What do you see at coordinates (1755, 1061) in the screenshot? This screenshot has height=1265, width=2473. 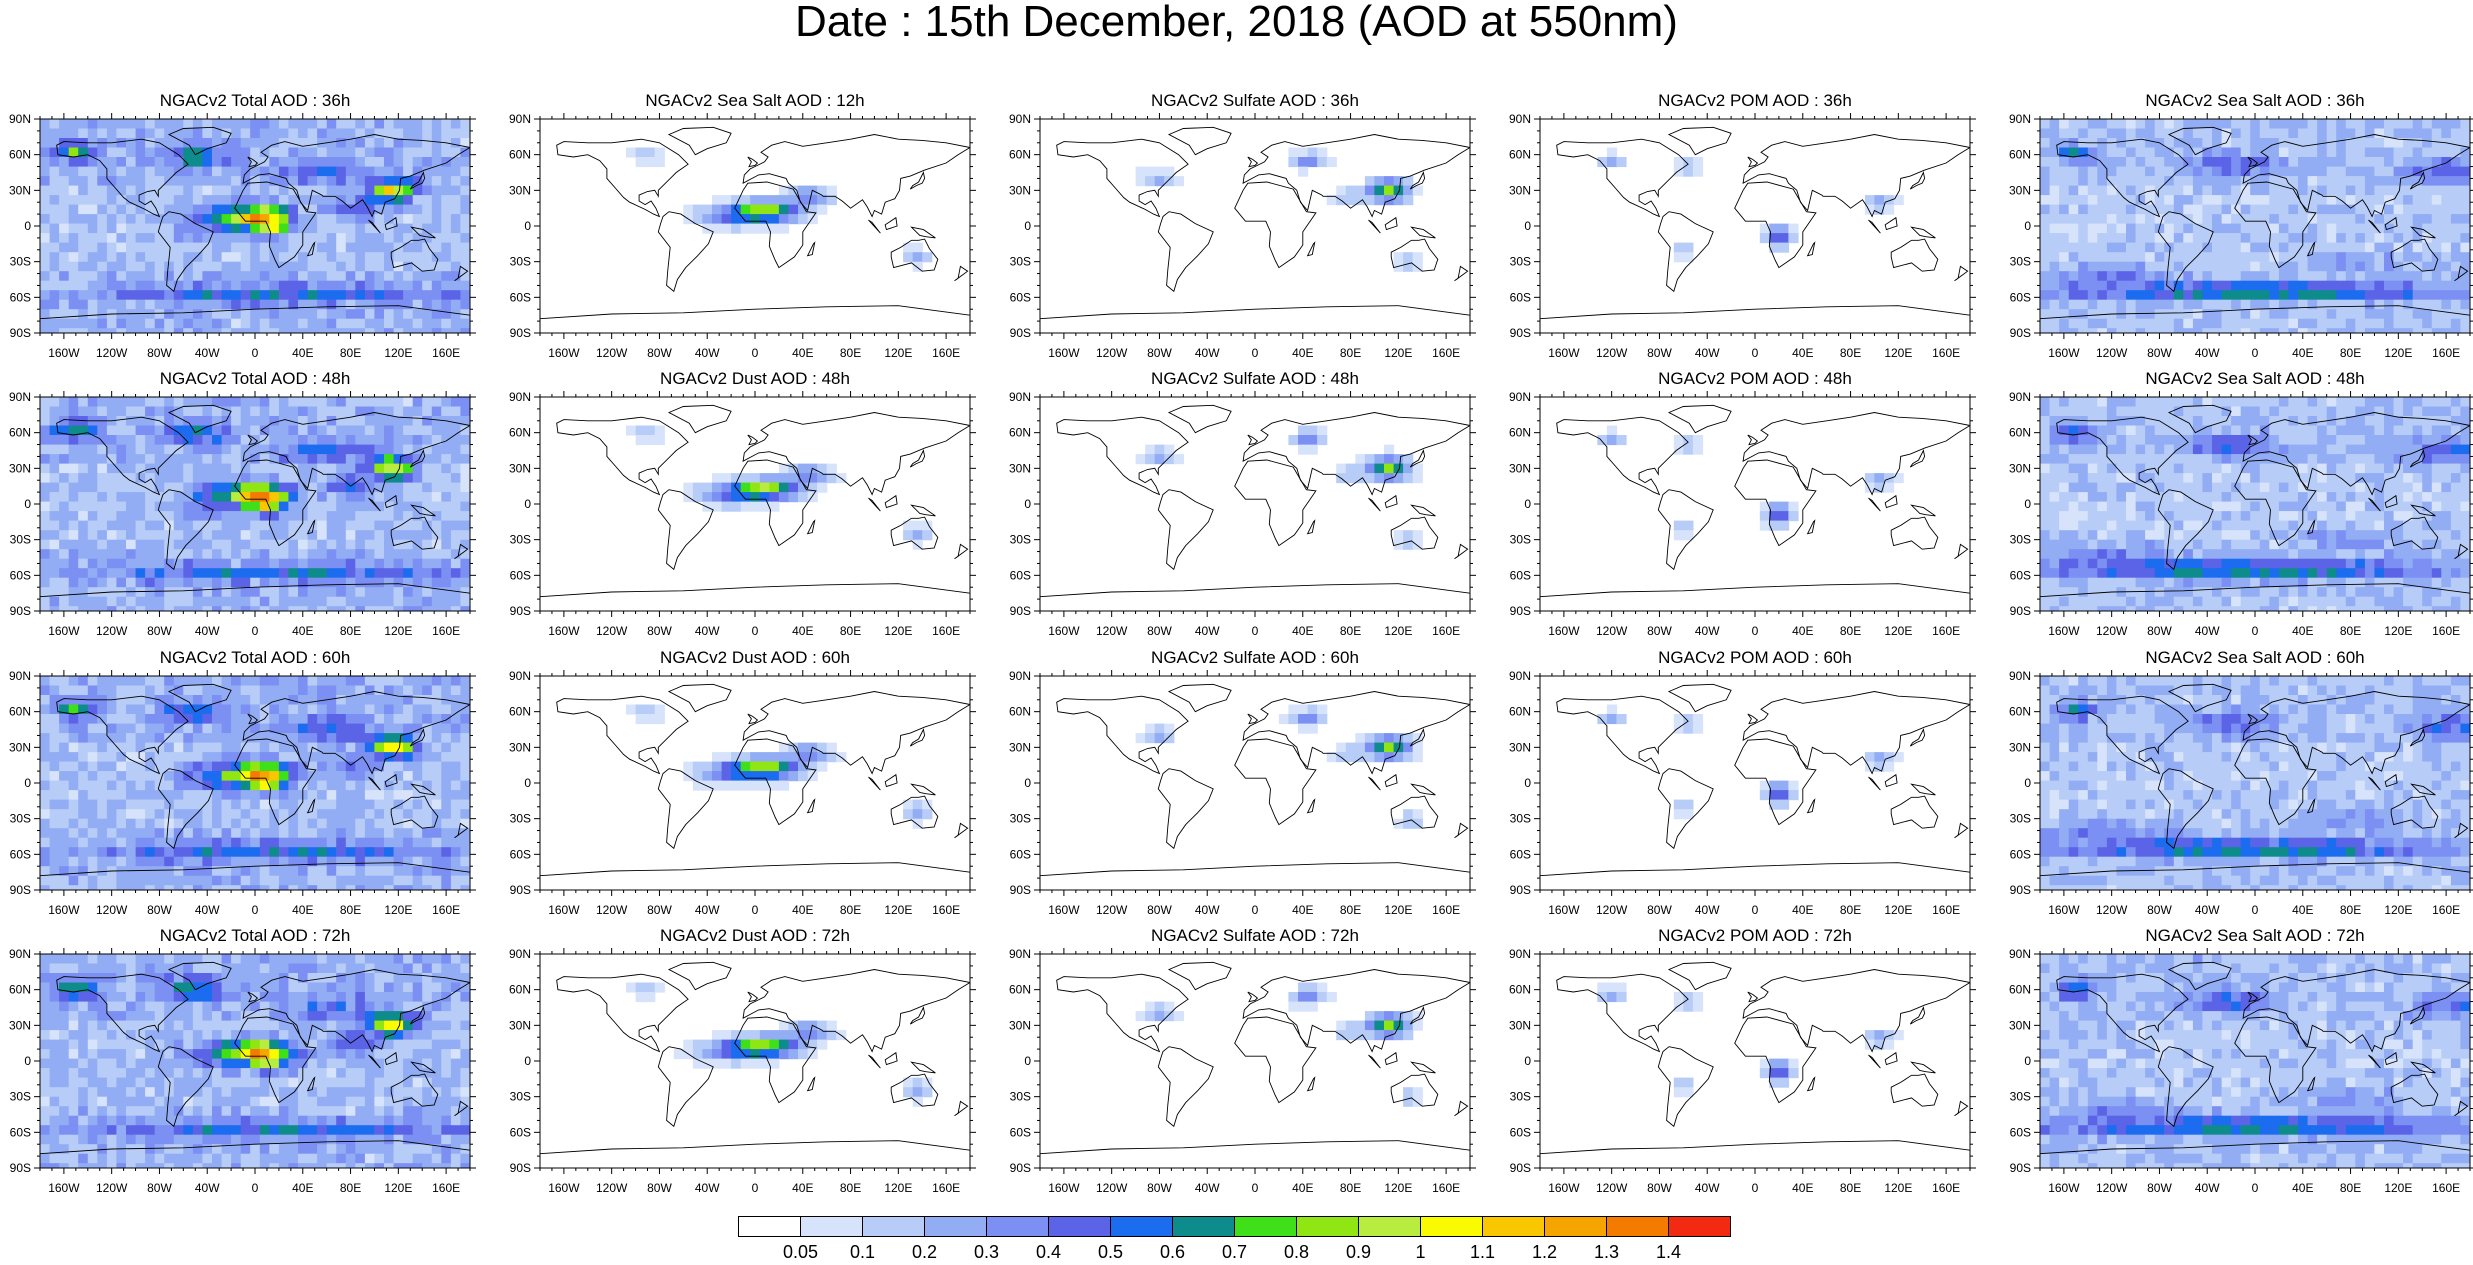 I see `map-ticks` at bounding box center [1755, 1061].